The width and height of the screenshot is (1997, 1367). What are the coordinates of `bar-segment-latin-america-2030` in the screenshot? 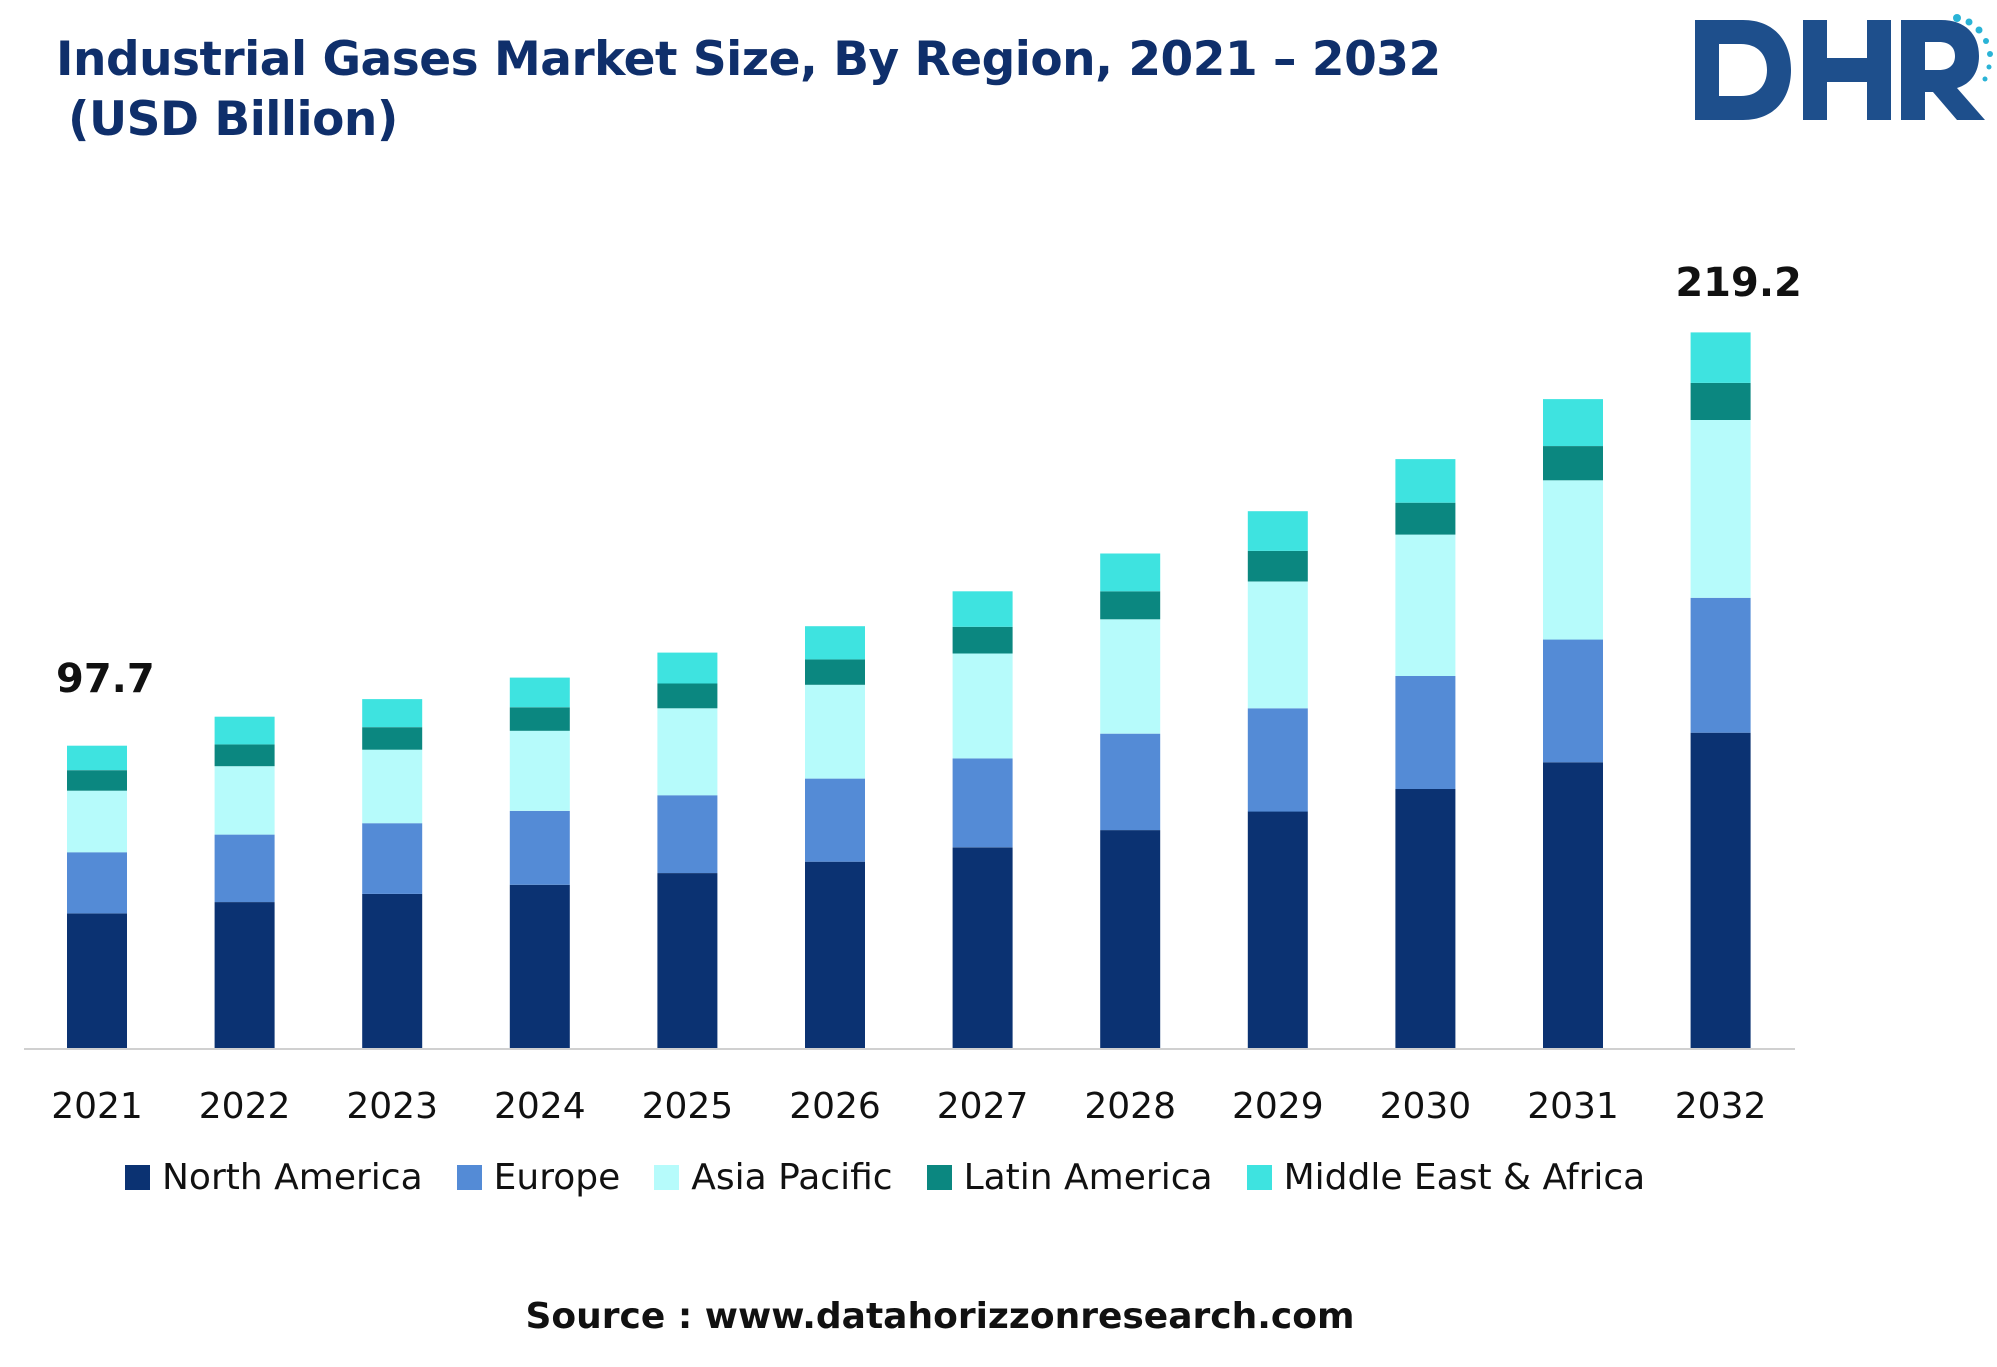 It's located at (1425, 518).